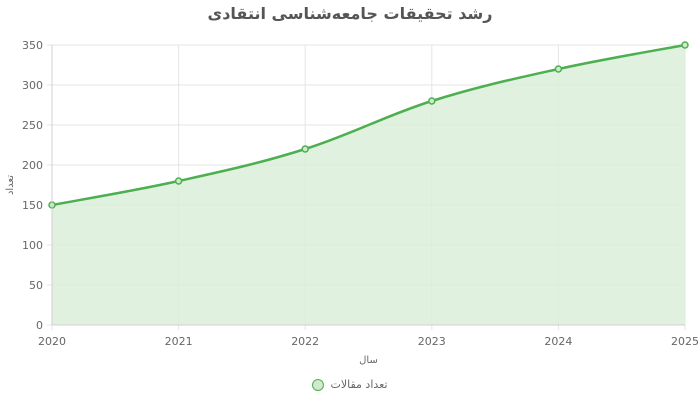 The image size is (700, 404). I want to click on legend-swatch, so click(318, 384).